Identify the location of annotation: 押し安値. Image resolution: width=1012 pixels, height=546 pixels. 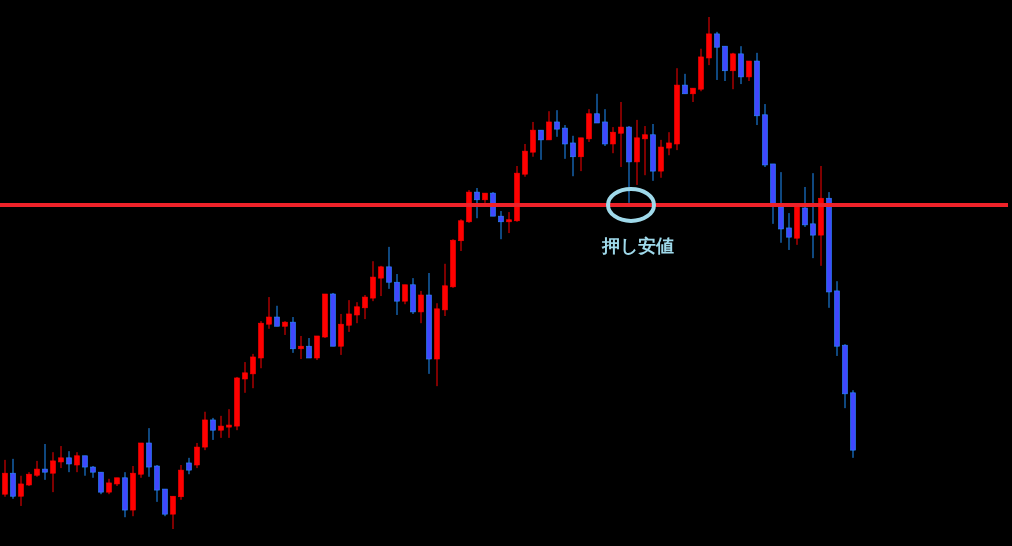
(637, 245).